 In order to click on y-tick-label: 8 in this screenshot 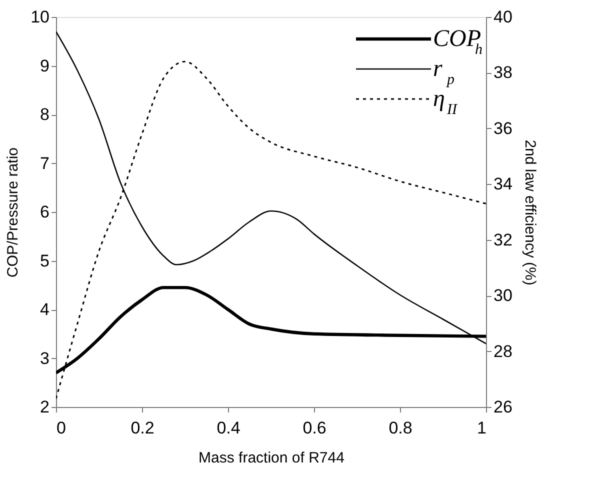, I will do `click(45, 114)`.